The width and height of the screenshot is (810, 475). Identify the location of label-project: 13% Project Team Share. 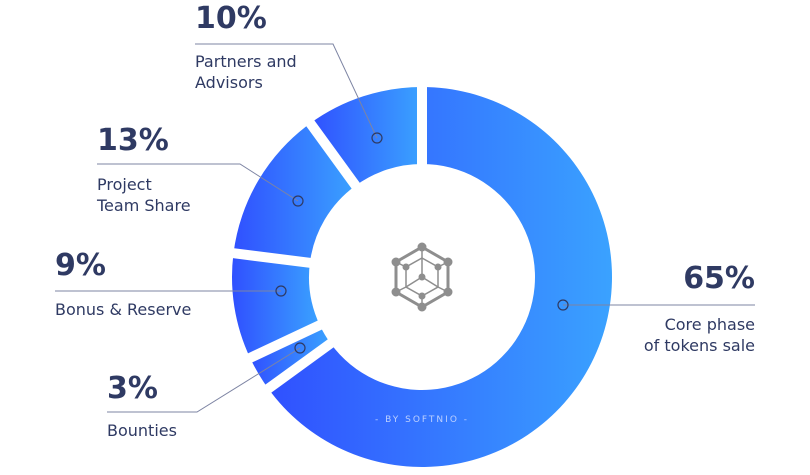
(200, 169).